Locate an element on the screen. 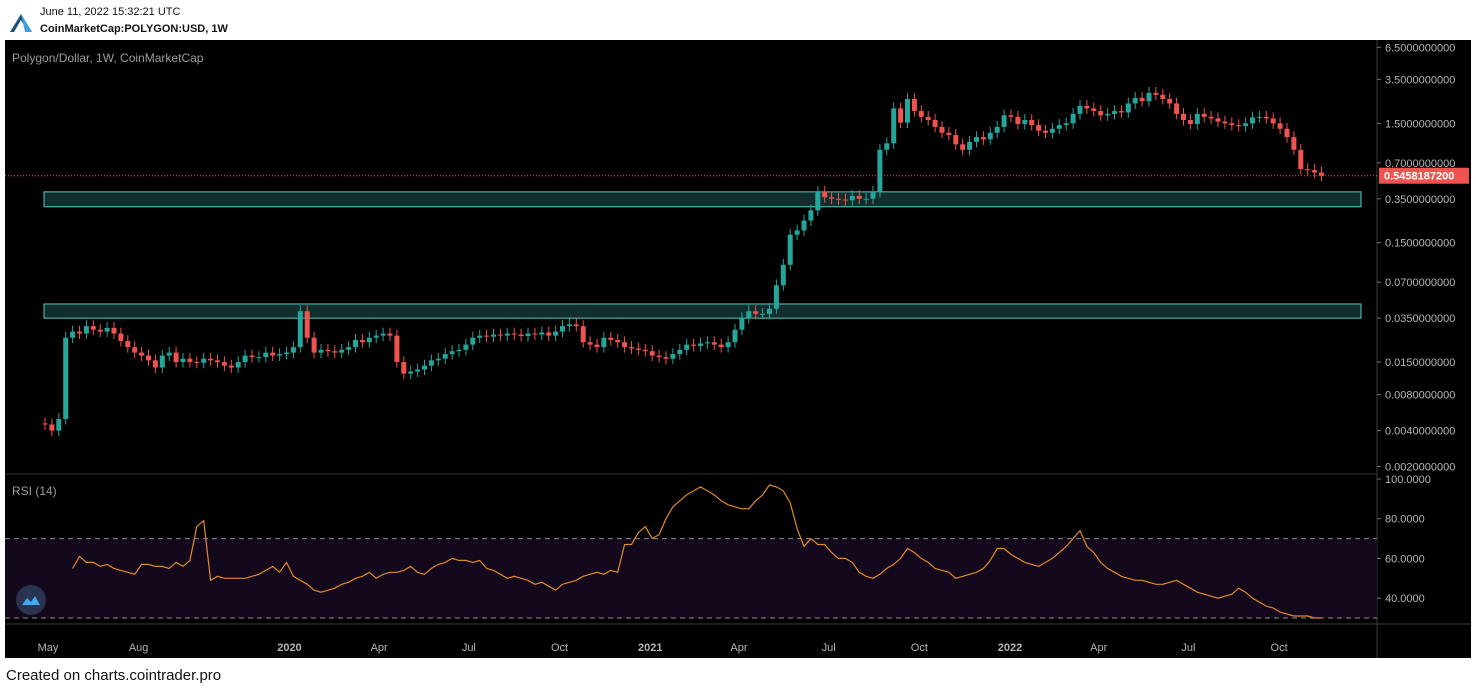 This screenshot has height=691, width=1476. price-tick-label: 6.5000000000 is located at coordinates (1420, 48).